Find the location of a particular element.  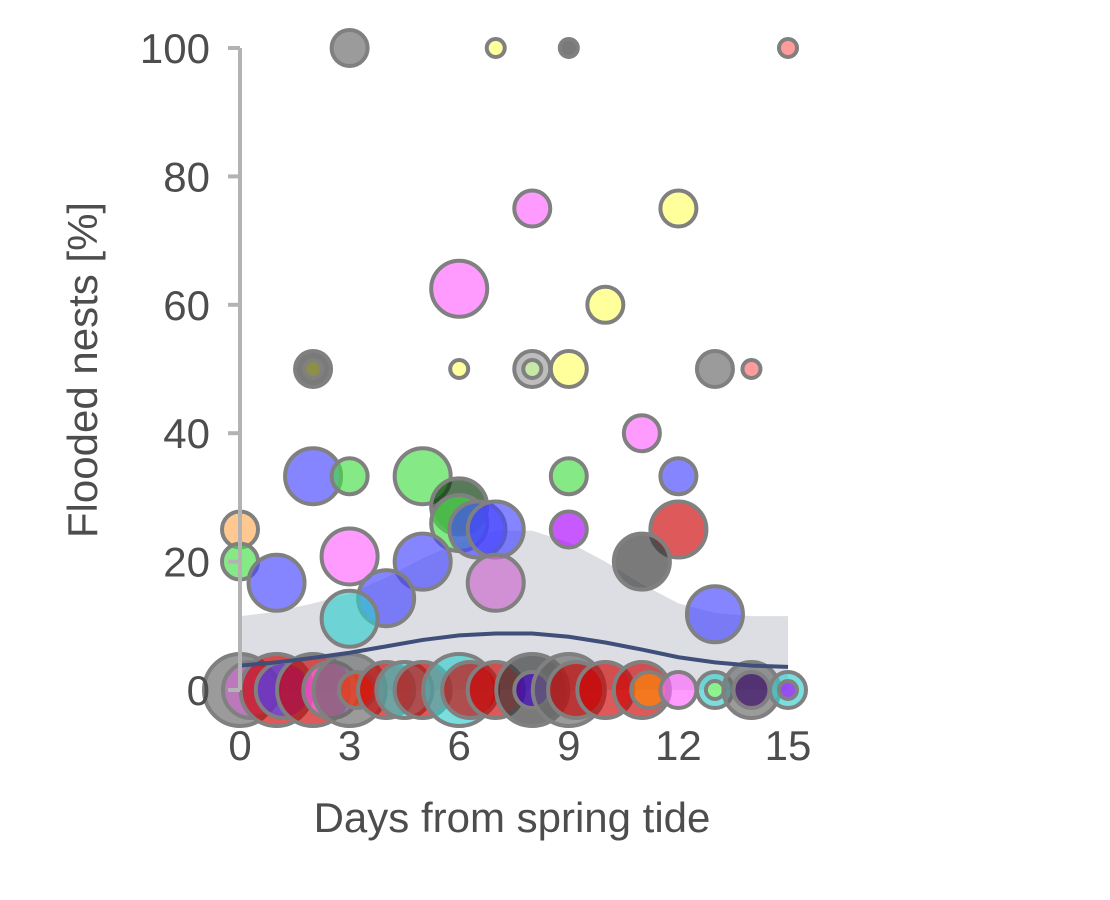

x-tick-label: 3 is located at coordinates (349, 745).